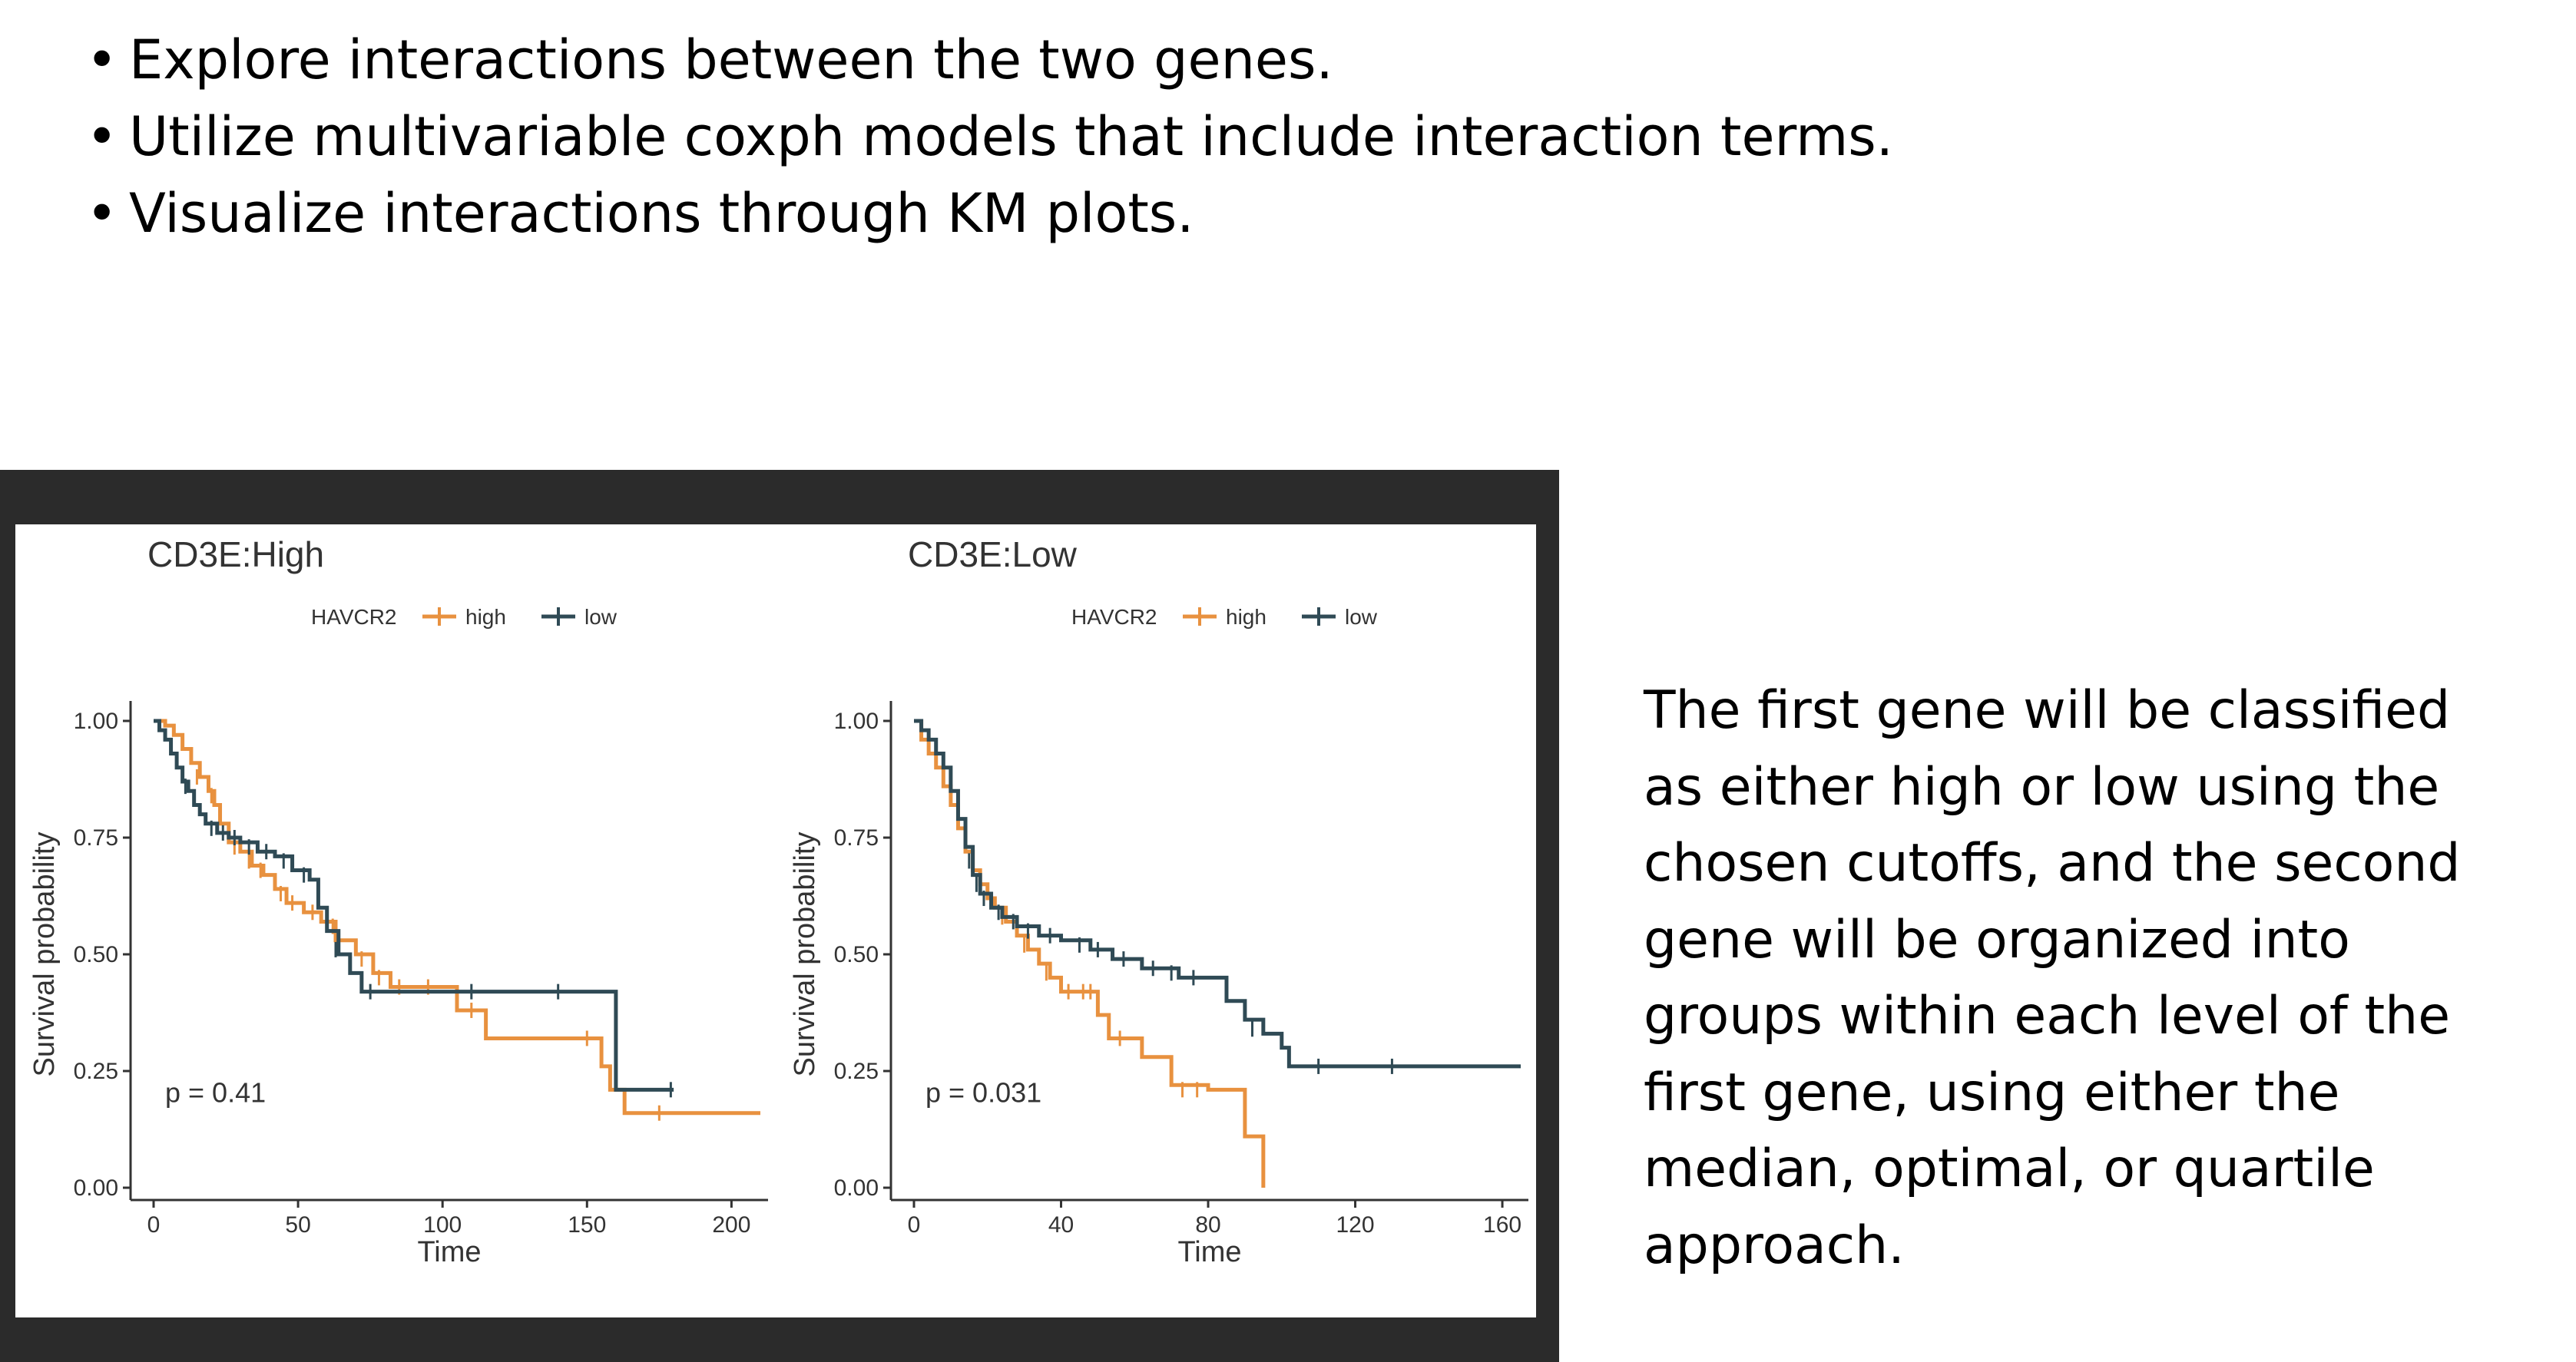 Image resolution: width=2576 pixels, height=1362 pixels. Describe the element at coordinates (297, 1225) in the screenshot. I see `x-tick-label: 50` at that location.